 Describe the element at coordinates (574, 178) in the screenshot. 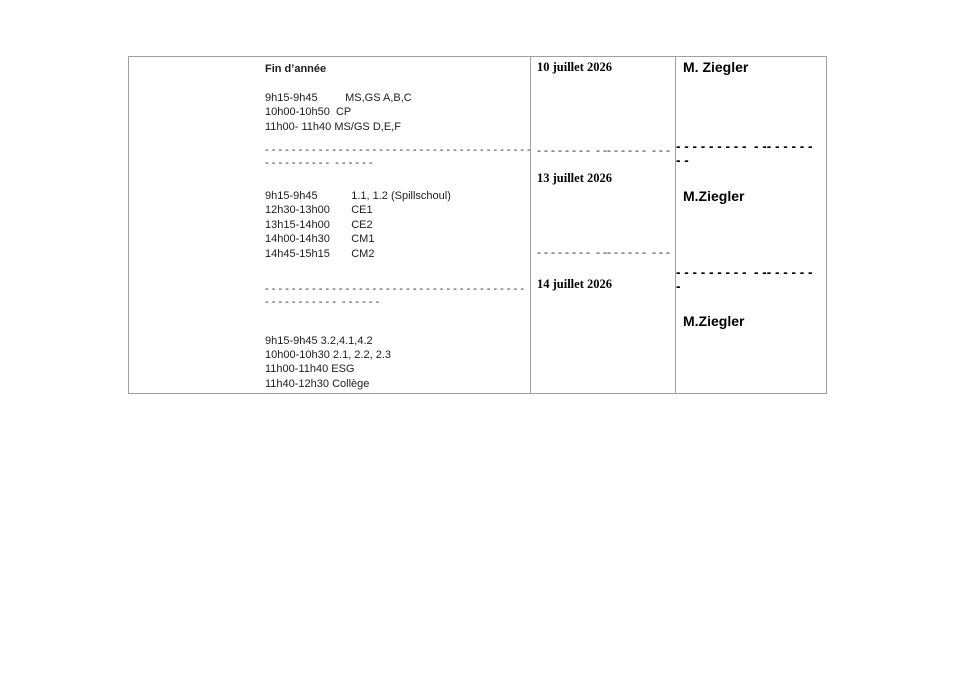

I see `date-label: 13 juillet 2026` at that location.